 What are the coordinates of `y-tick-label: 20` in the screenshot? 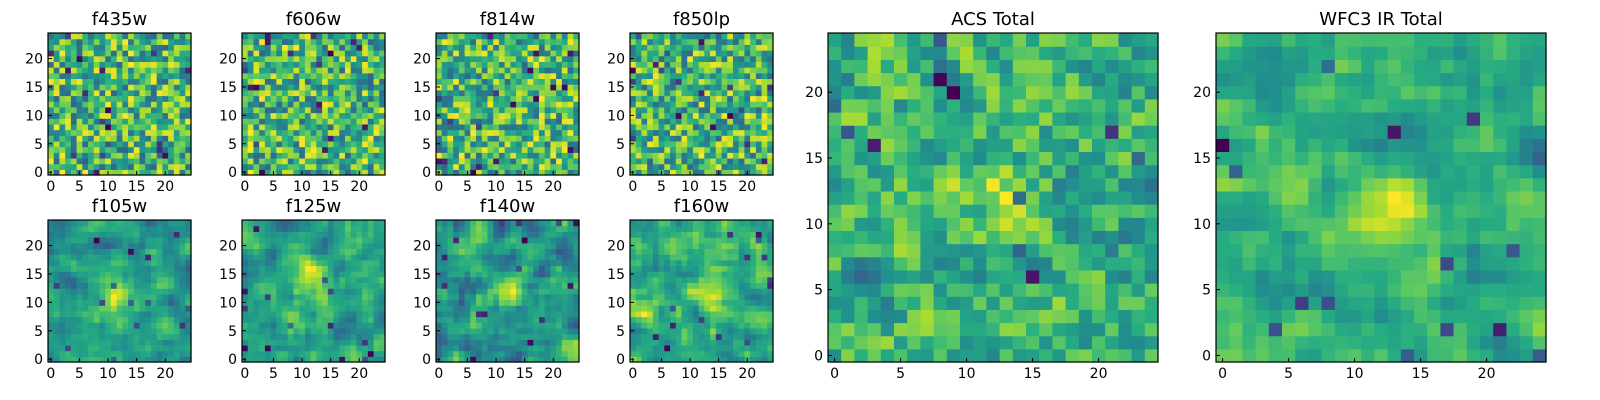 It's located at (34, 60).